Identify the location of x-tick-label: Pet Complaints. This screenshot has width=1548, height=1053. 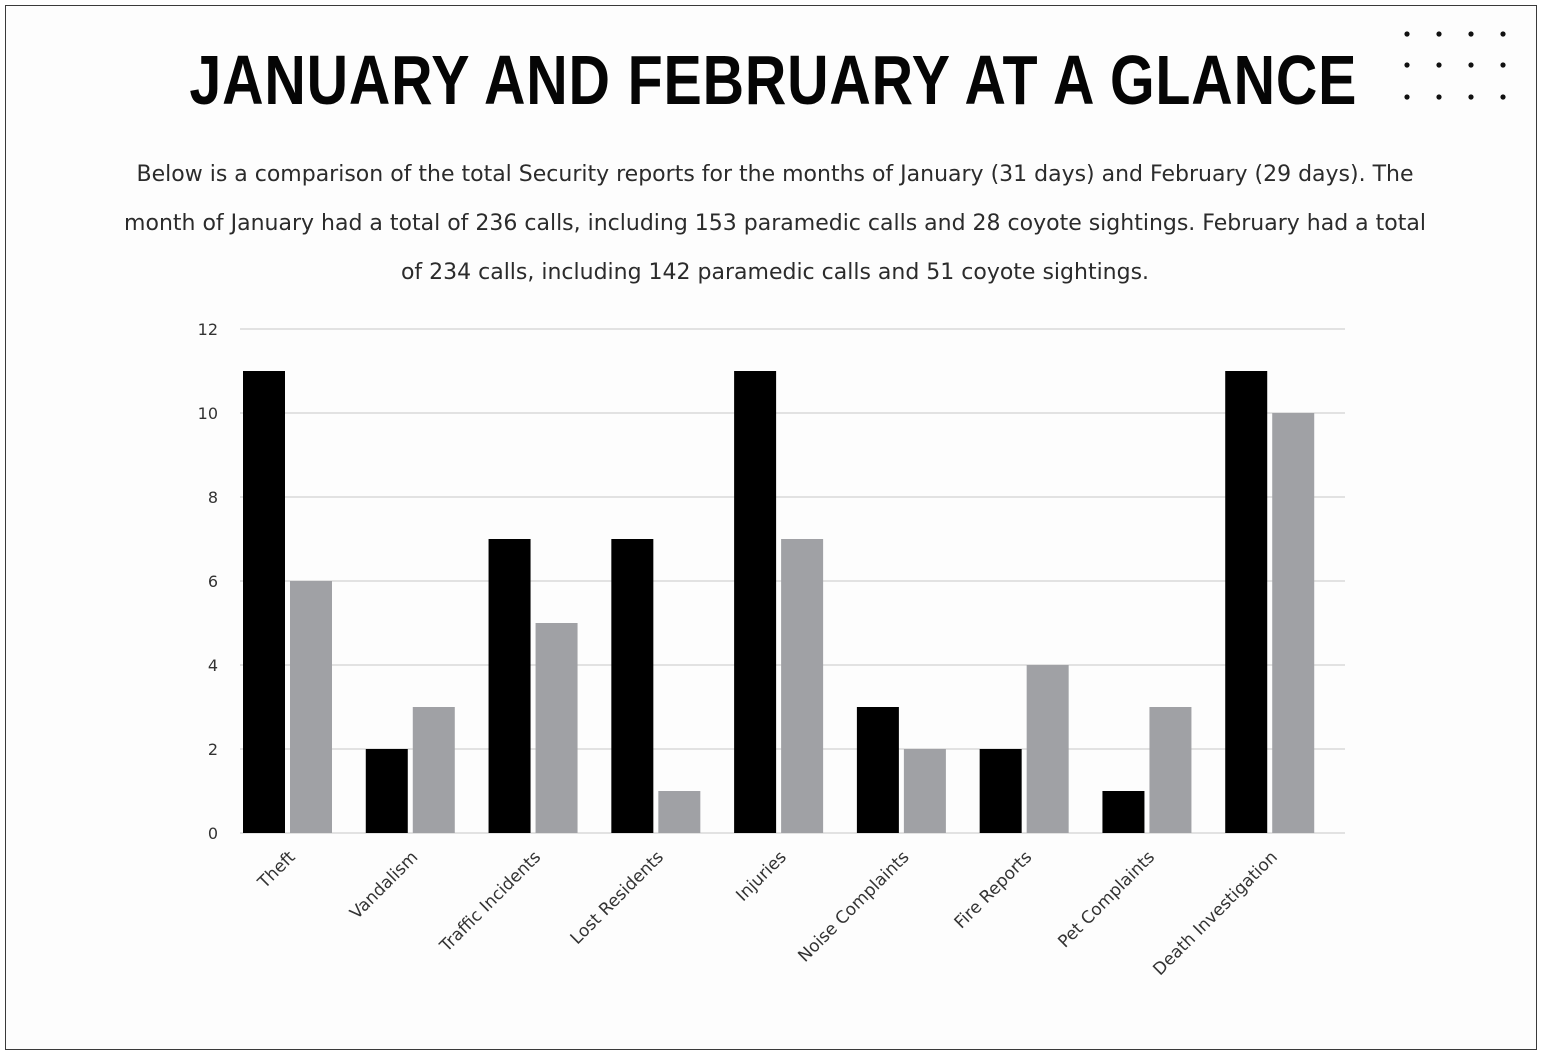
(1106, 899).